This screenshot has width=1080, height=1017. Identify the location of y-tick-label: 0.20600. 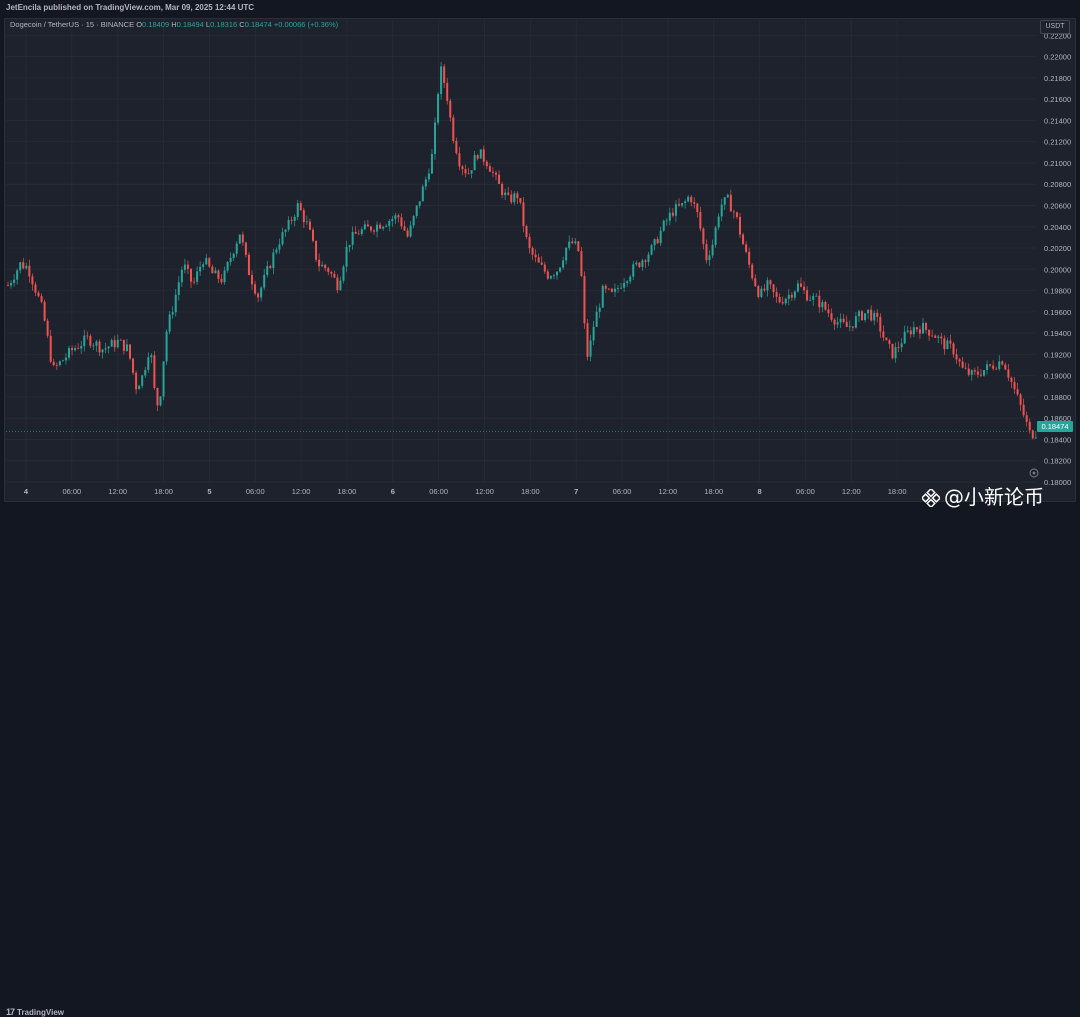
(1057, 205).